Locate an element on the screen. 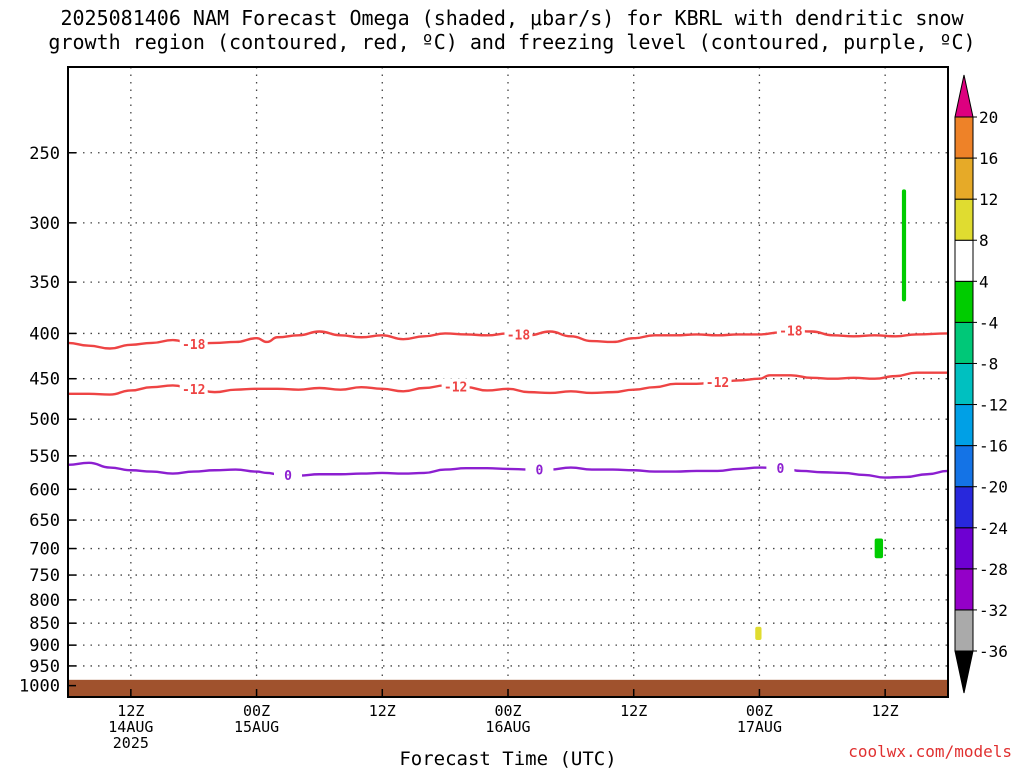 This screenshot has width=1024, height=768. y-tick-label: 950 is located at coordinates (44, 667).